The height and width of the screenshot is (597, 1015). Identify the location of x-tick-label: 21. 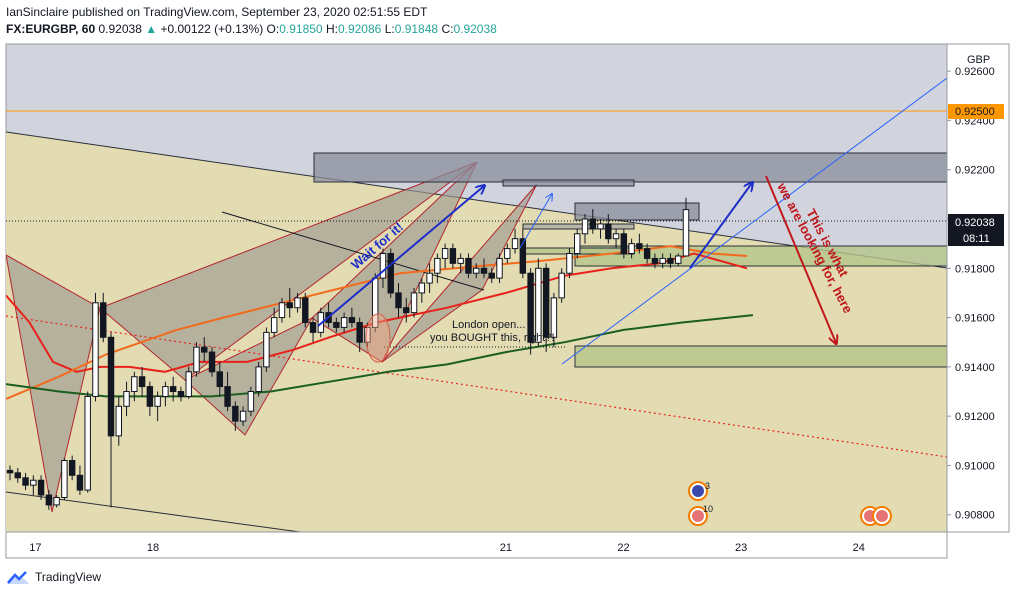
(506, 548).